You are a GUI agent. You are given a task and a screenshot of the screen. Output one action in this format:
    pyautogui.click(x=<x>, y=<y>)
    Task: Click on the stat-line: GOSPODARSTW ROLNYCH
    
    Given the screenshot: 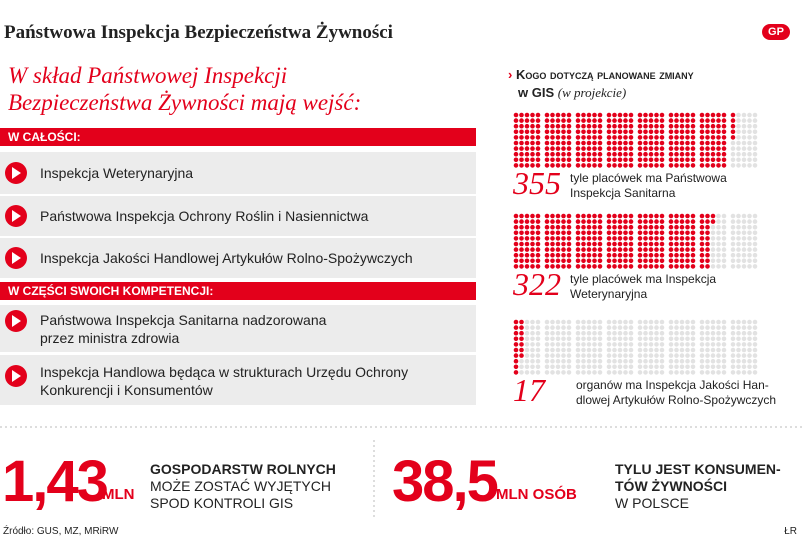 What is the action you would take?
    pyautogui.click(x=243, y=469)
    